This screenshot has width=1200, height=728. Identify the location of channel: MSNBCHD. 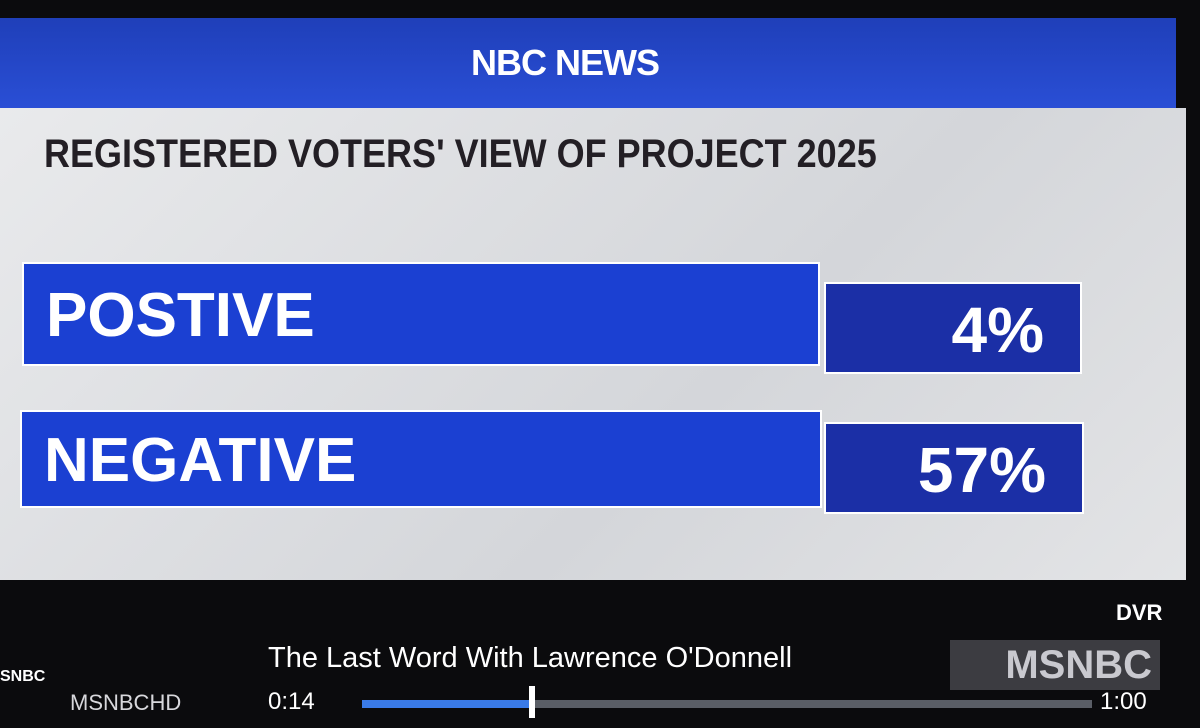
(126, 702).